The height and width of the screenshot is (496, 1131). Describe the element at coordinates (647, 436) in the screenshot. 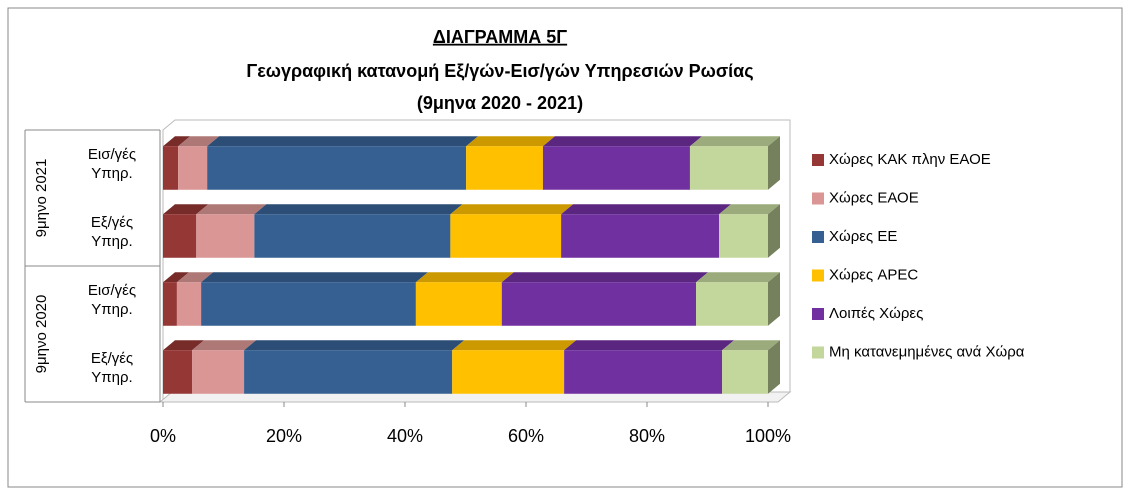

I see `x-tick-label: 80%` at that location.